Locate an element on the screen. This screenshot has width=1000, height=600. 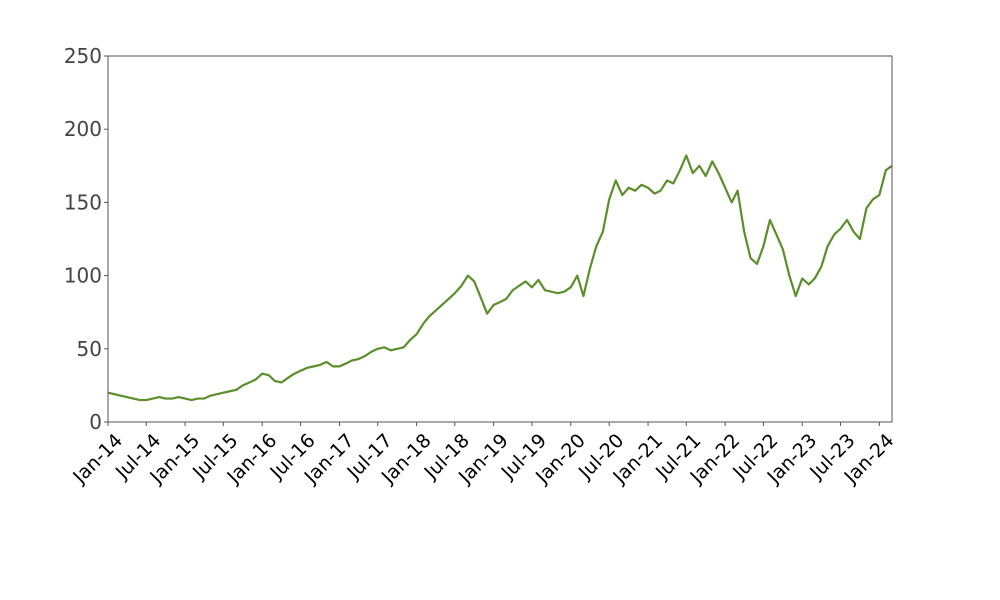
y-tick-label: 150 is located at coordinates (83, 202).